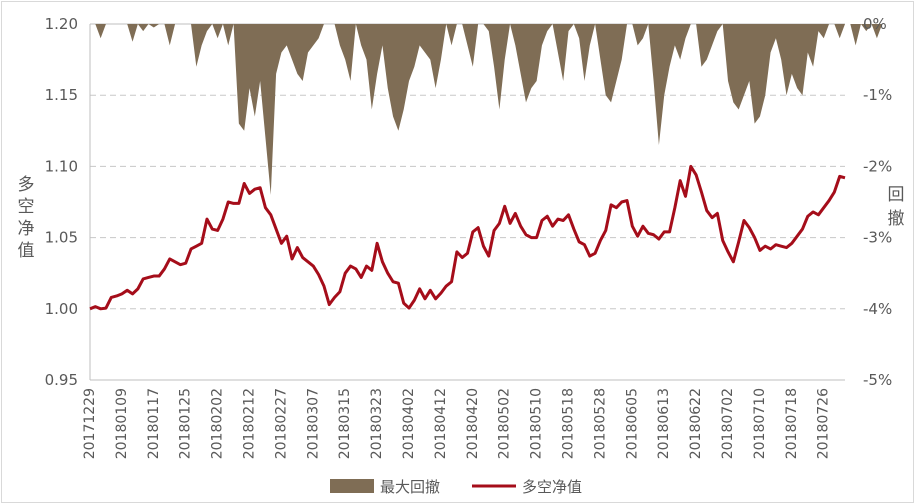 The image size is (915, 504). What do you see at coordinates (61, 95) in the screenshot?
I see `left-tick-label: 1.15` at bounding box center [61, 95].